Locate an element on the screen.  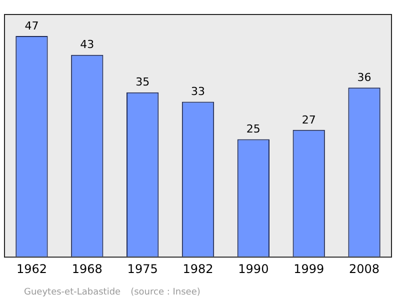
data-label: 27 is located at coordinates (309, 119).